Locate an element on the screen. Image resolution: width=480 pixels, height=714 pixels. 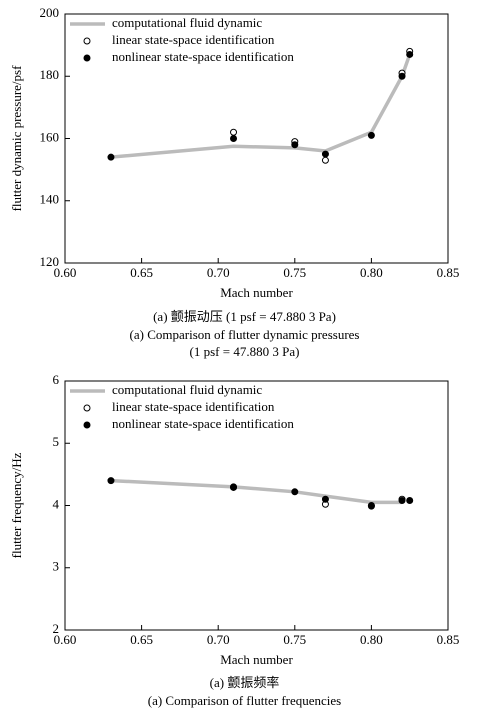
y-tick-label: 120 is located at coordinates (50, 261).